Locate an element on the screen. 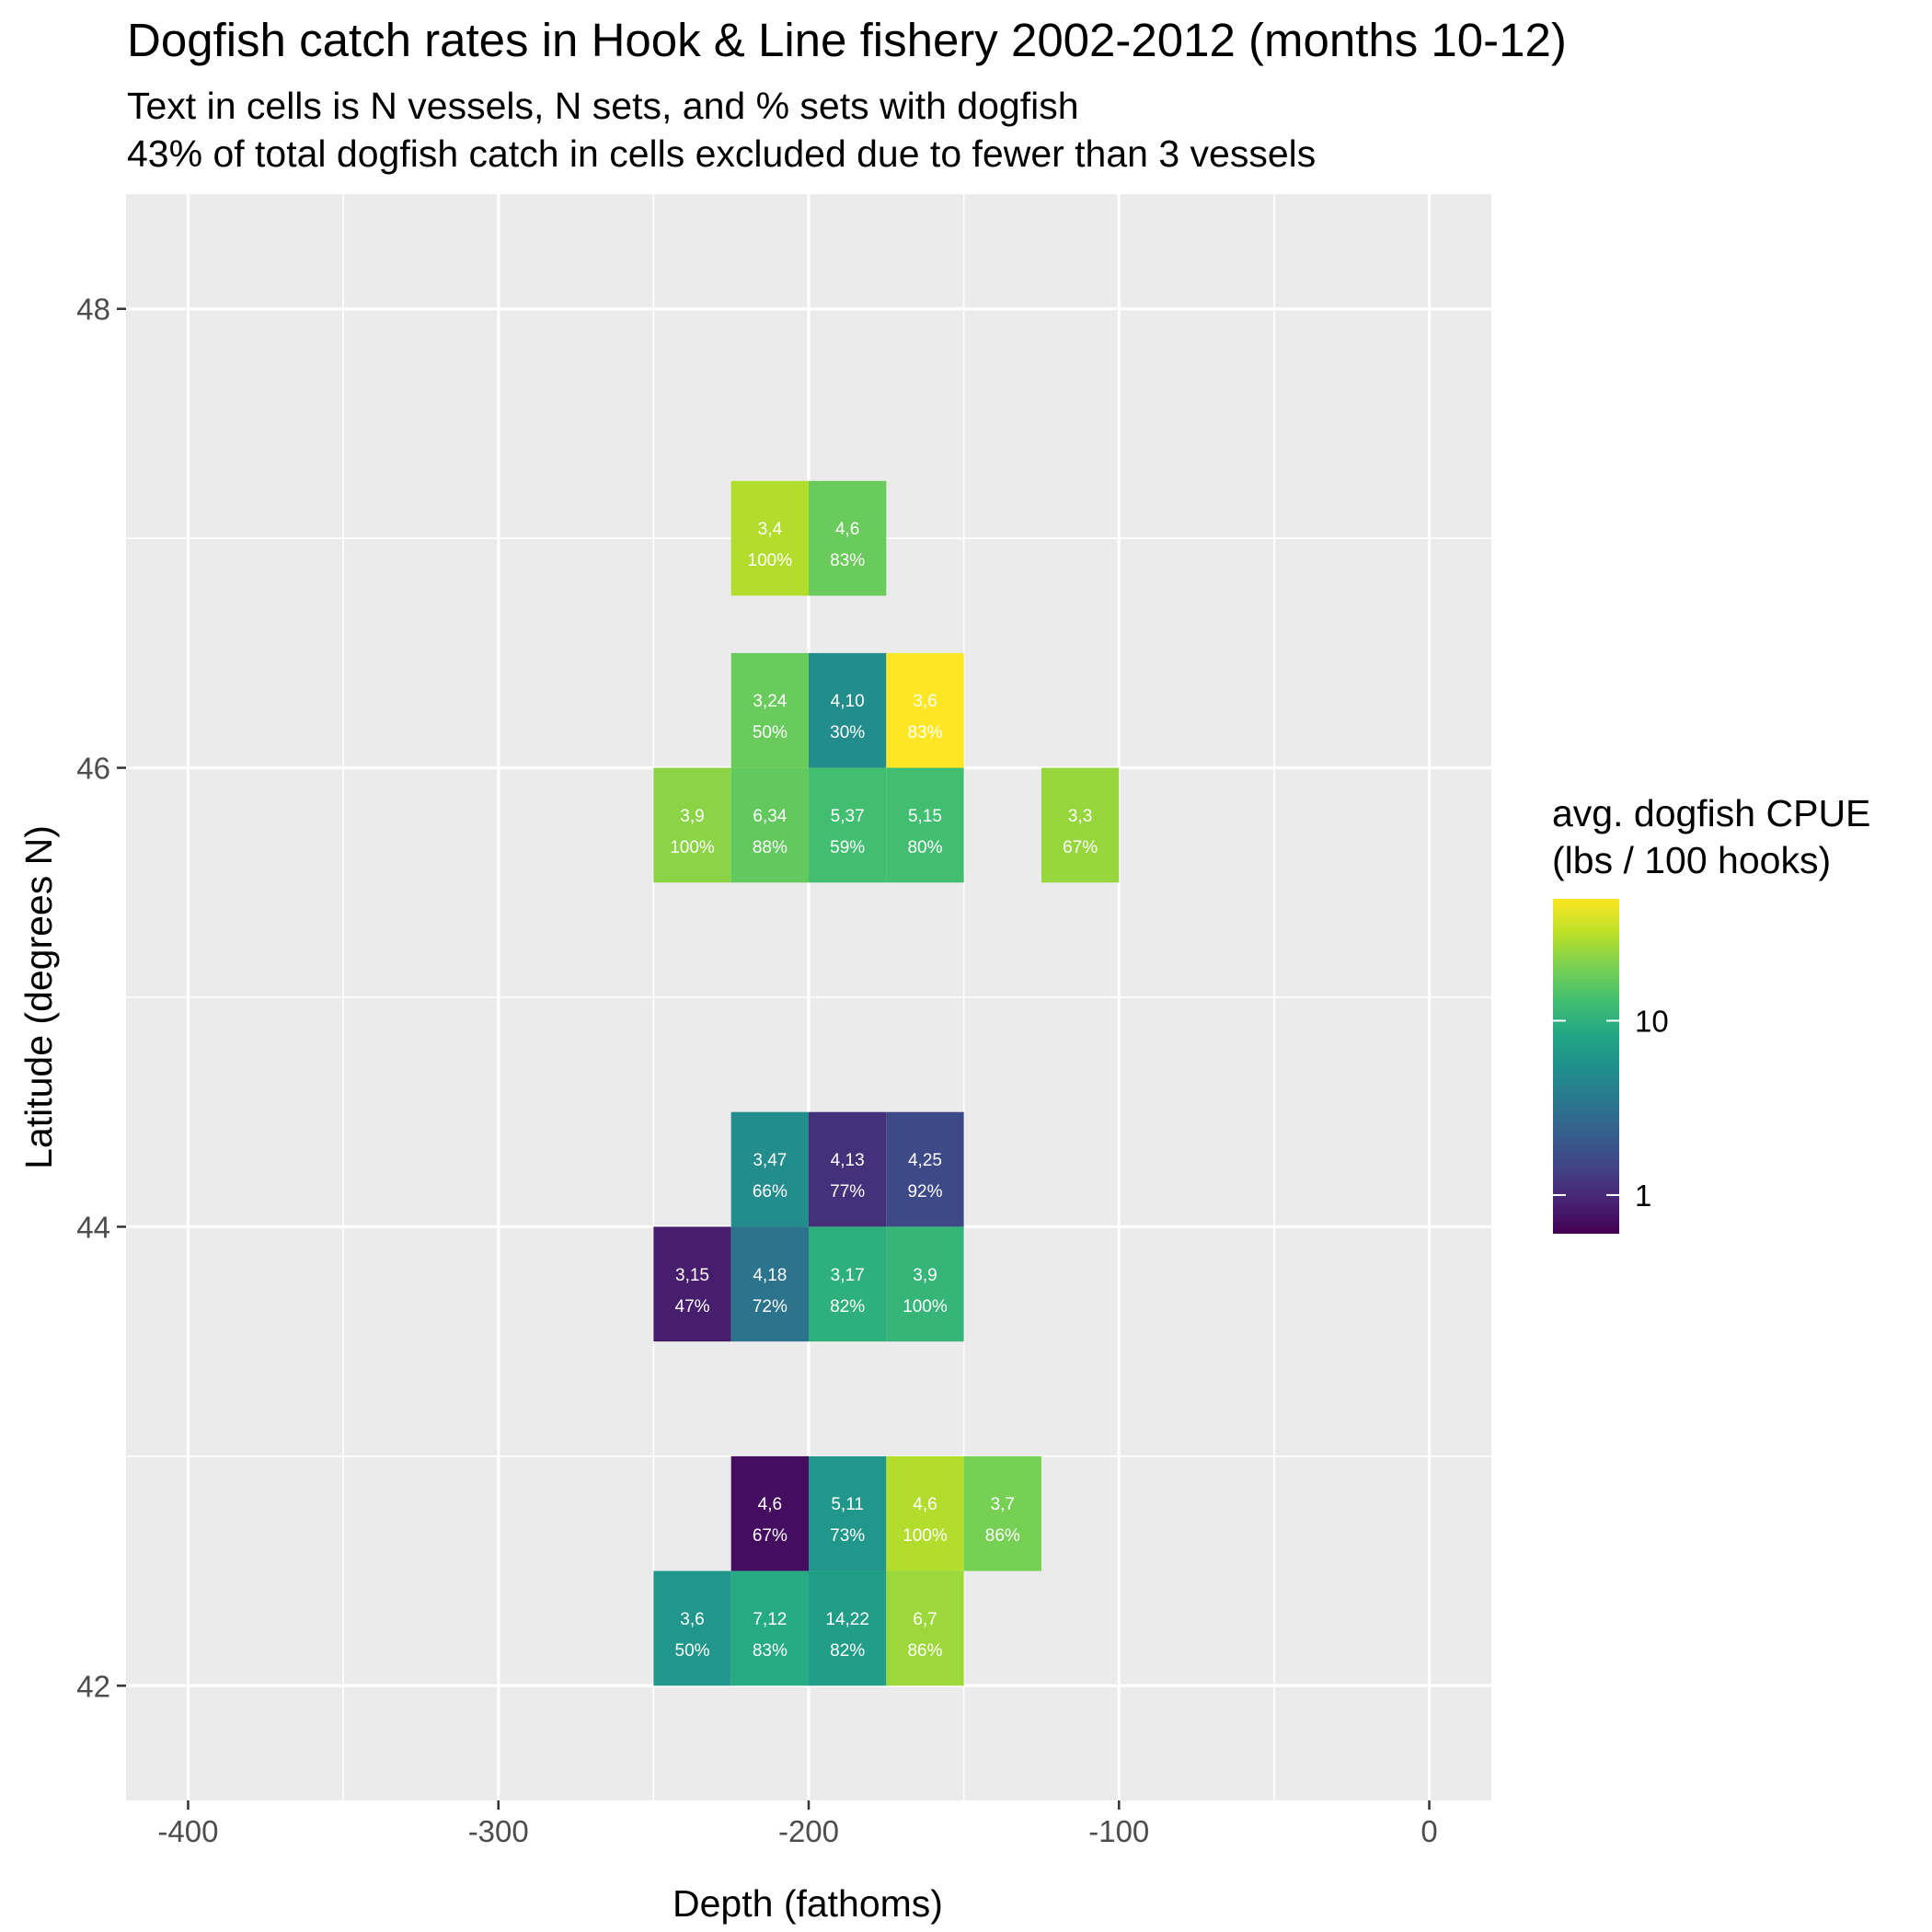 The height and width of the screenshot is (1932, 1932). cell-label-counts: 3,15 is located at coordinates (692, 1275).